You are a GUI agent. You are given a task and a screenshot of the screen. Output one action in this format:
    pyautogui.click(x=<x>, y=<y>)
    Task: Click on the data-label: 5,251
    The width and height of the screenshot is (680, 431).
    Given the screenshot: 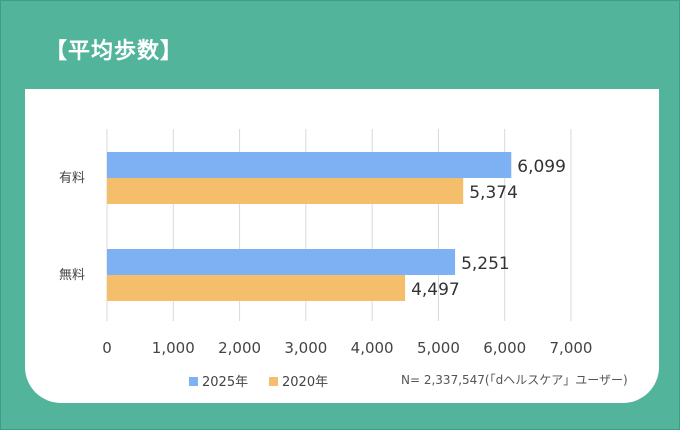 What is the action you would take?
    pyautogui.click(x=485, y=264)
    